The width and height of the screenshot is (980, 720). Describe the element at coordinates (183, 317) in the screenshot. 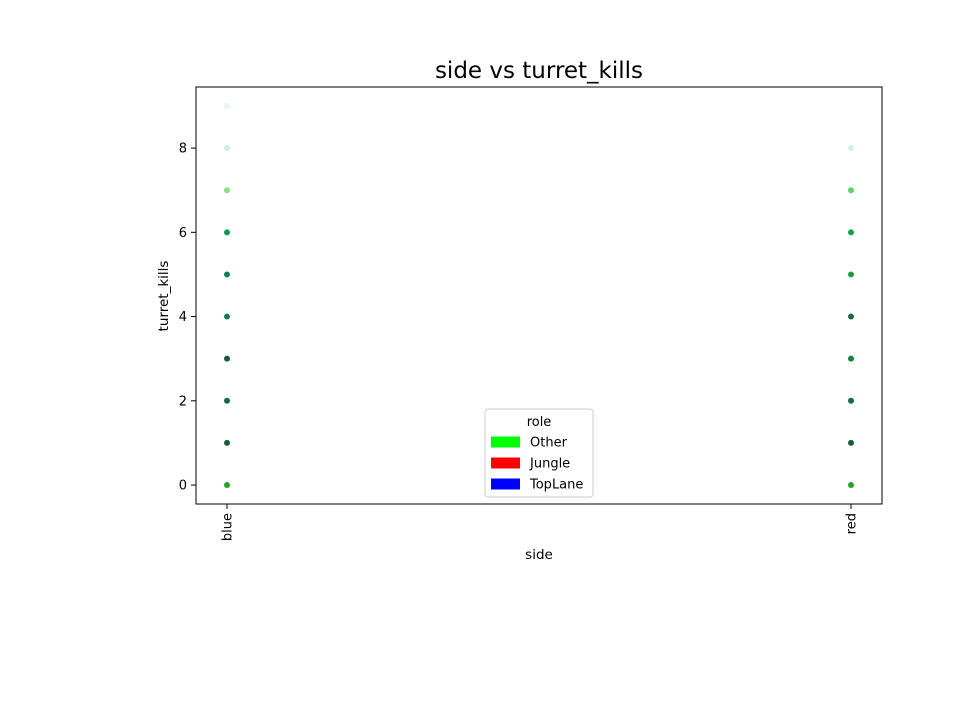

I see `y-tick-label: 4` at that location.